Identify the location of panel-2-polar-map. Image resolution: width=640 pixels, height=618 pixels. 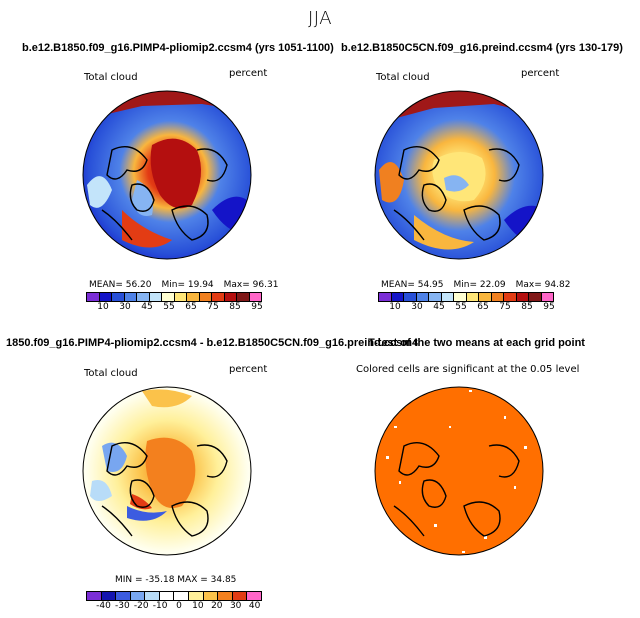
(459, 175).